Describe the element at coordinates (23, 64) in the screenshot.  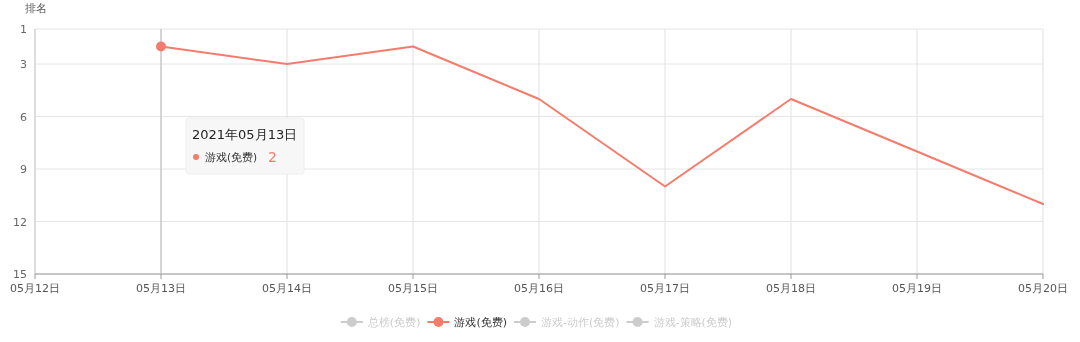
I see `y-tick-label: 3` at that location.